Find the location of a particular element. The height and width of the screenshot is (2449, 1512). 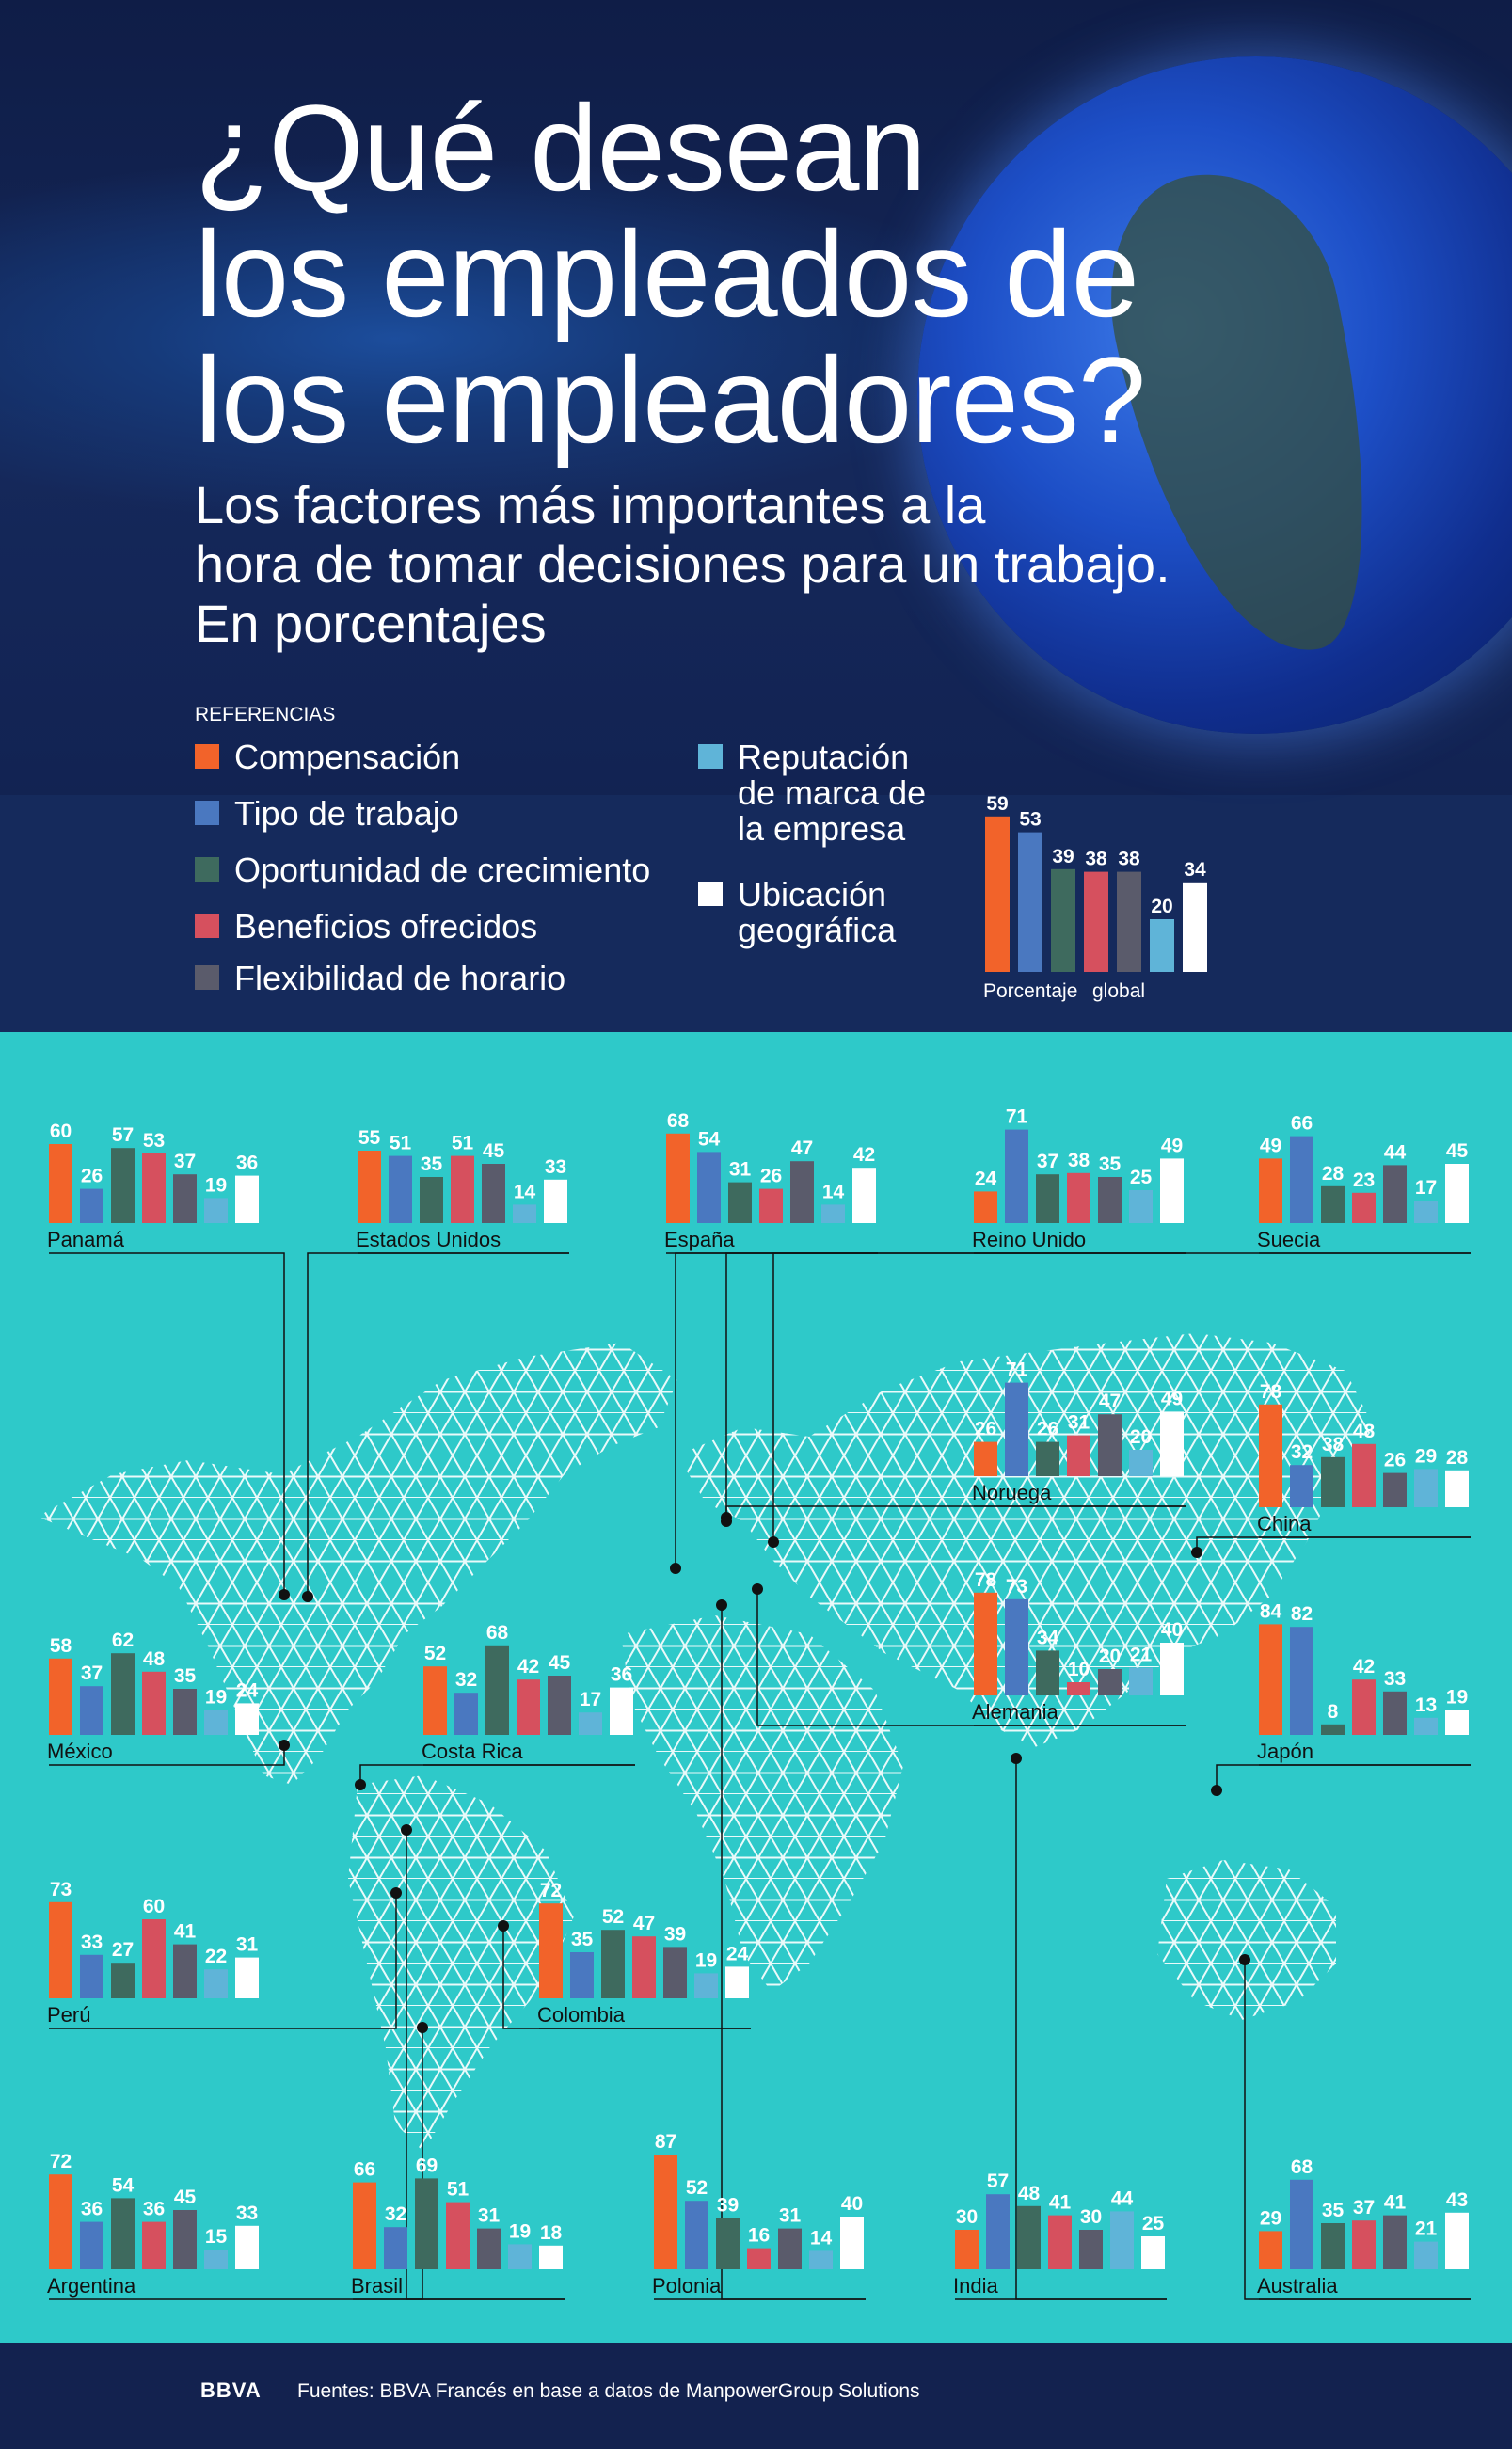

bar-value-label: 68 is located at coordinates (497, 1633).